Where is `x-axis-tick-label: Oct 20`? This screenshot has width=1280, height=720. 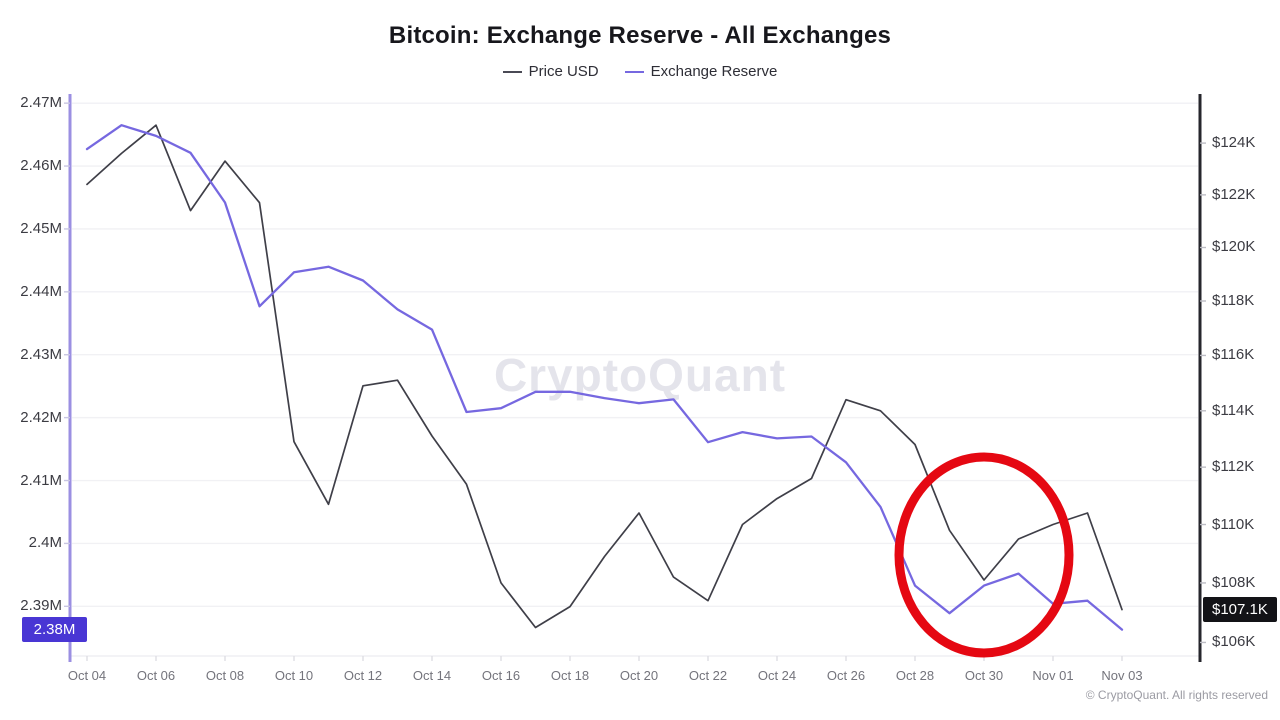
x-axis-tick-label: Oct 20 is located at coordinates (639, 675).